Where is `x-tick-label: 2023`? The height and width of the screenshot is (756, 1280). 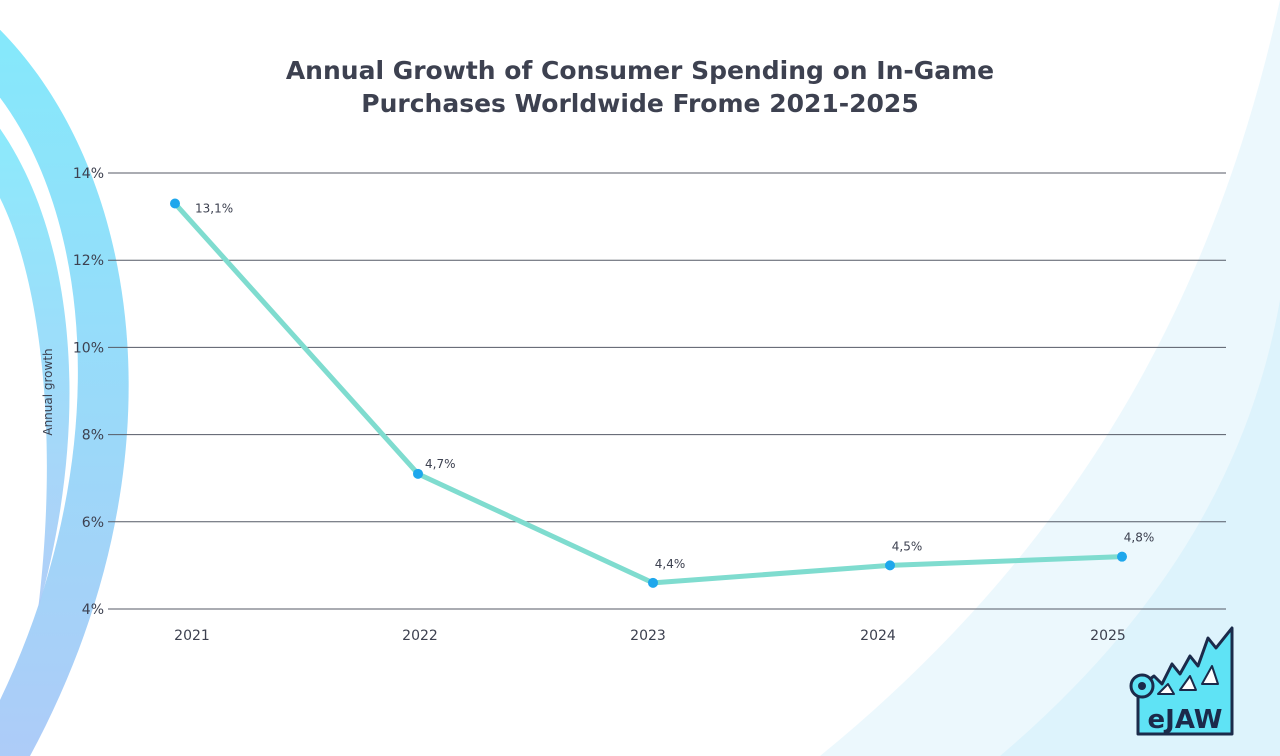
x-tick-label: 2023 is located at coordinates (648, 636).